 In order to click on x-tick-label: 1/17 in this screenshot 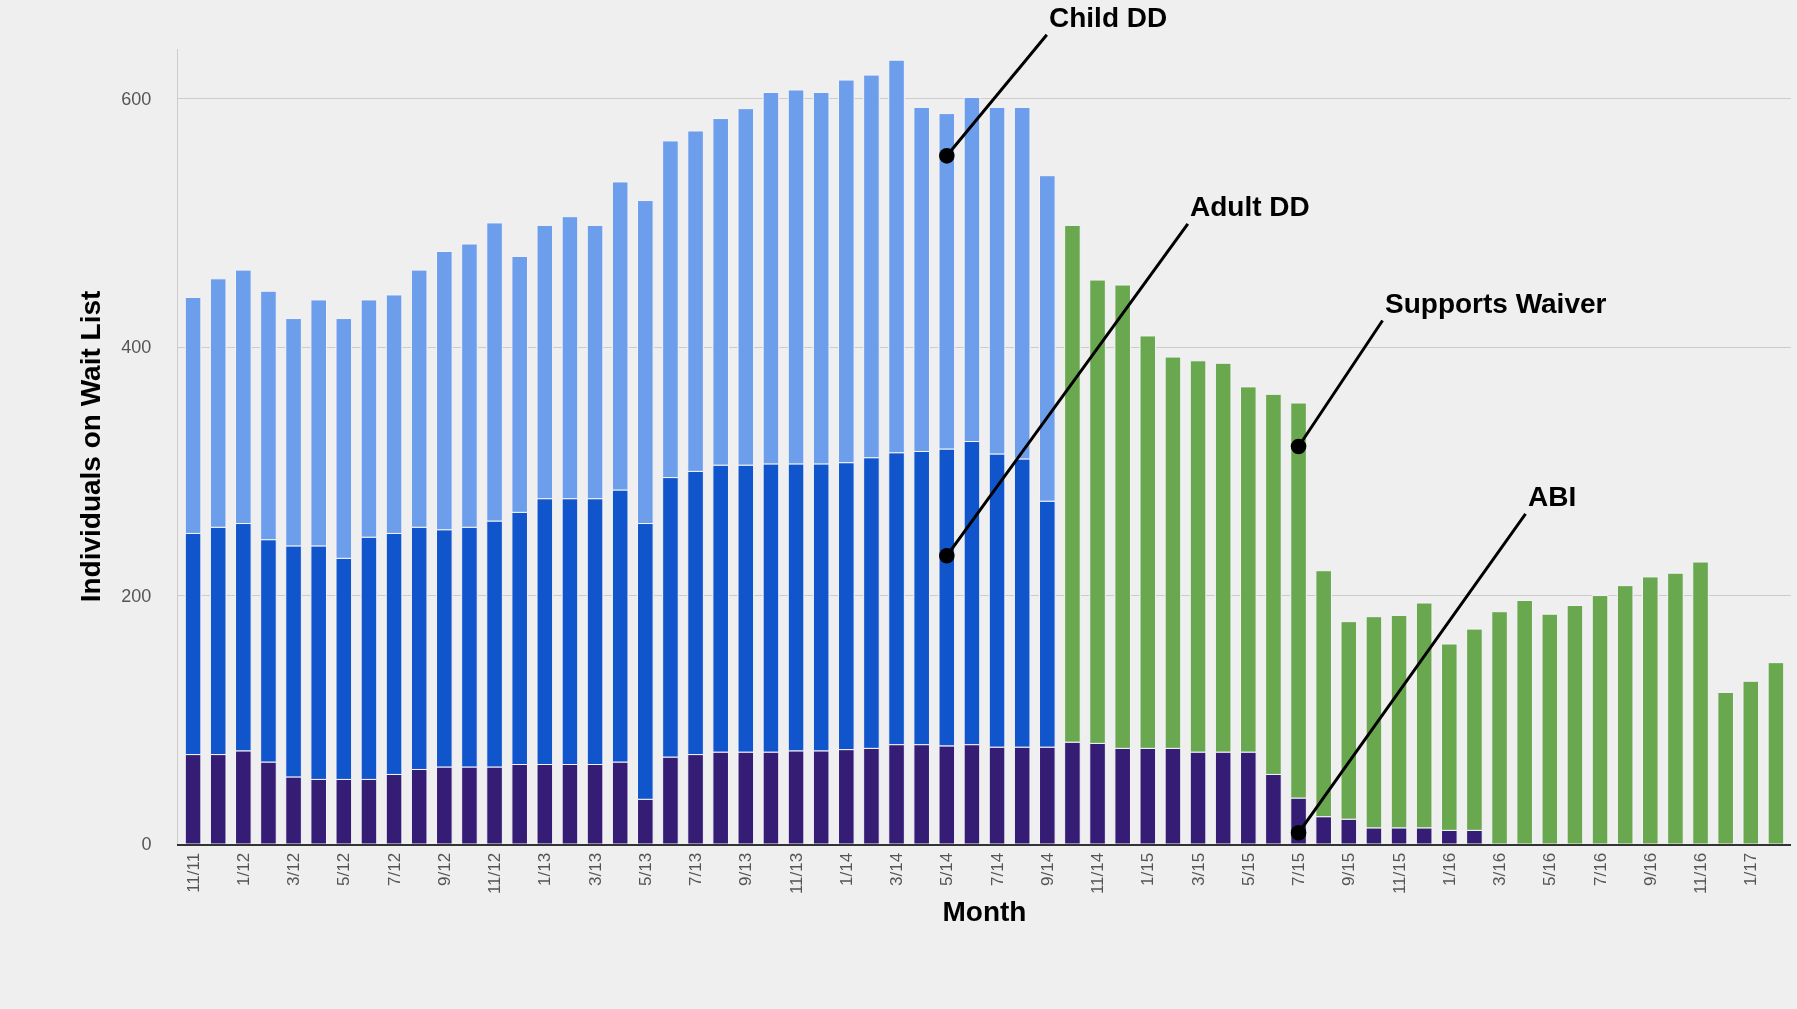, I will do `click(1751, 869)`.